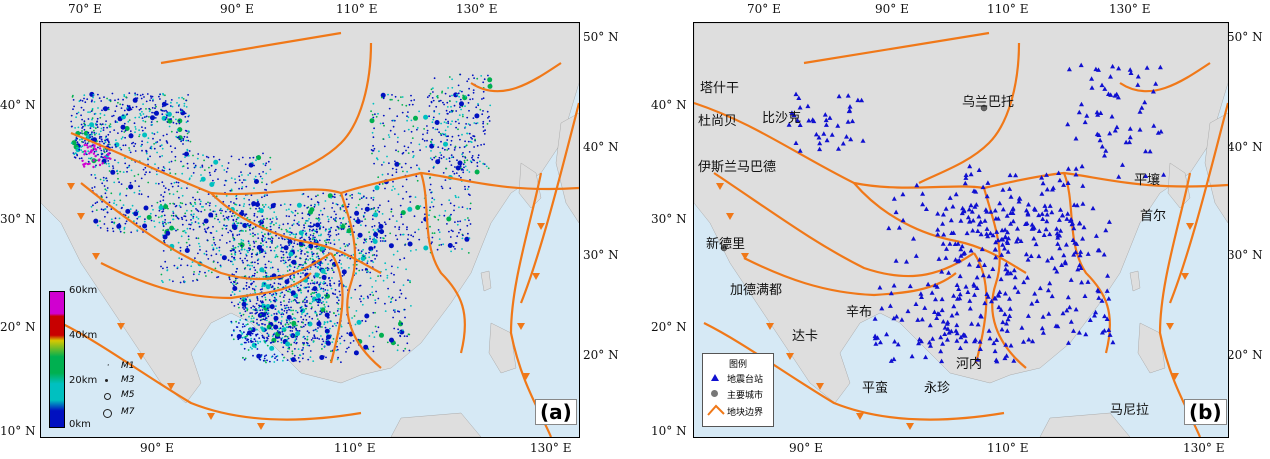 This screenshot has width=1270, height=459. What do you see at coordinates (89, 153) in the screenshot?
I see `quake-dot-deep` at bounding box center [89, 153].